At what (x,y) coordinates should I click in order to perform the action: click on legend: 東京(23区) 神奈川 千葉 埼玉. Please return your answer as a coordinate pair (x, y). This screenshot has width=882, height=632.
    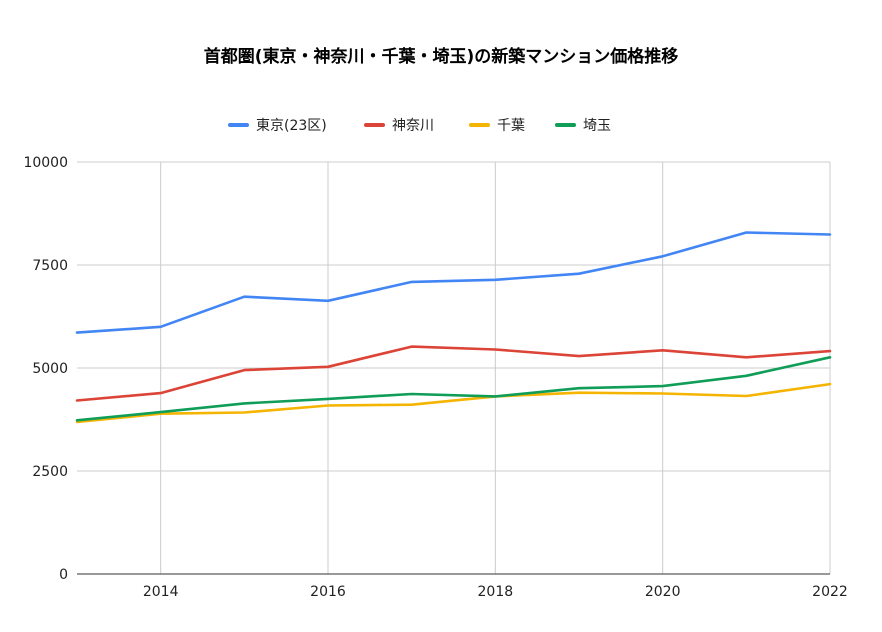
    Looking at the image, I should click on (419, 126).